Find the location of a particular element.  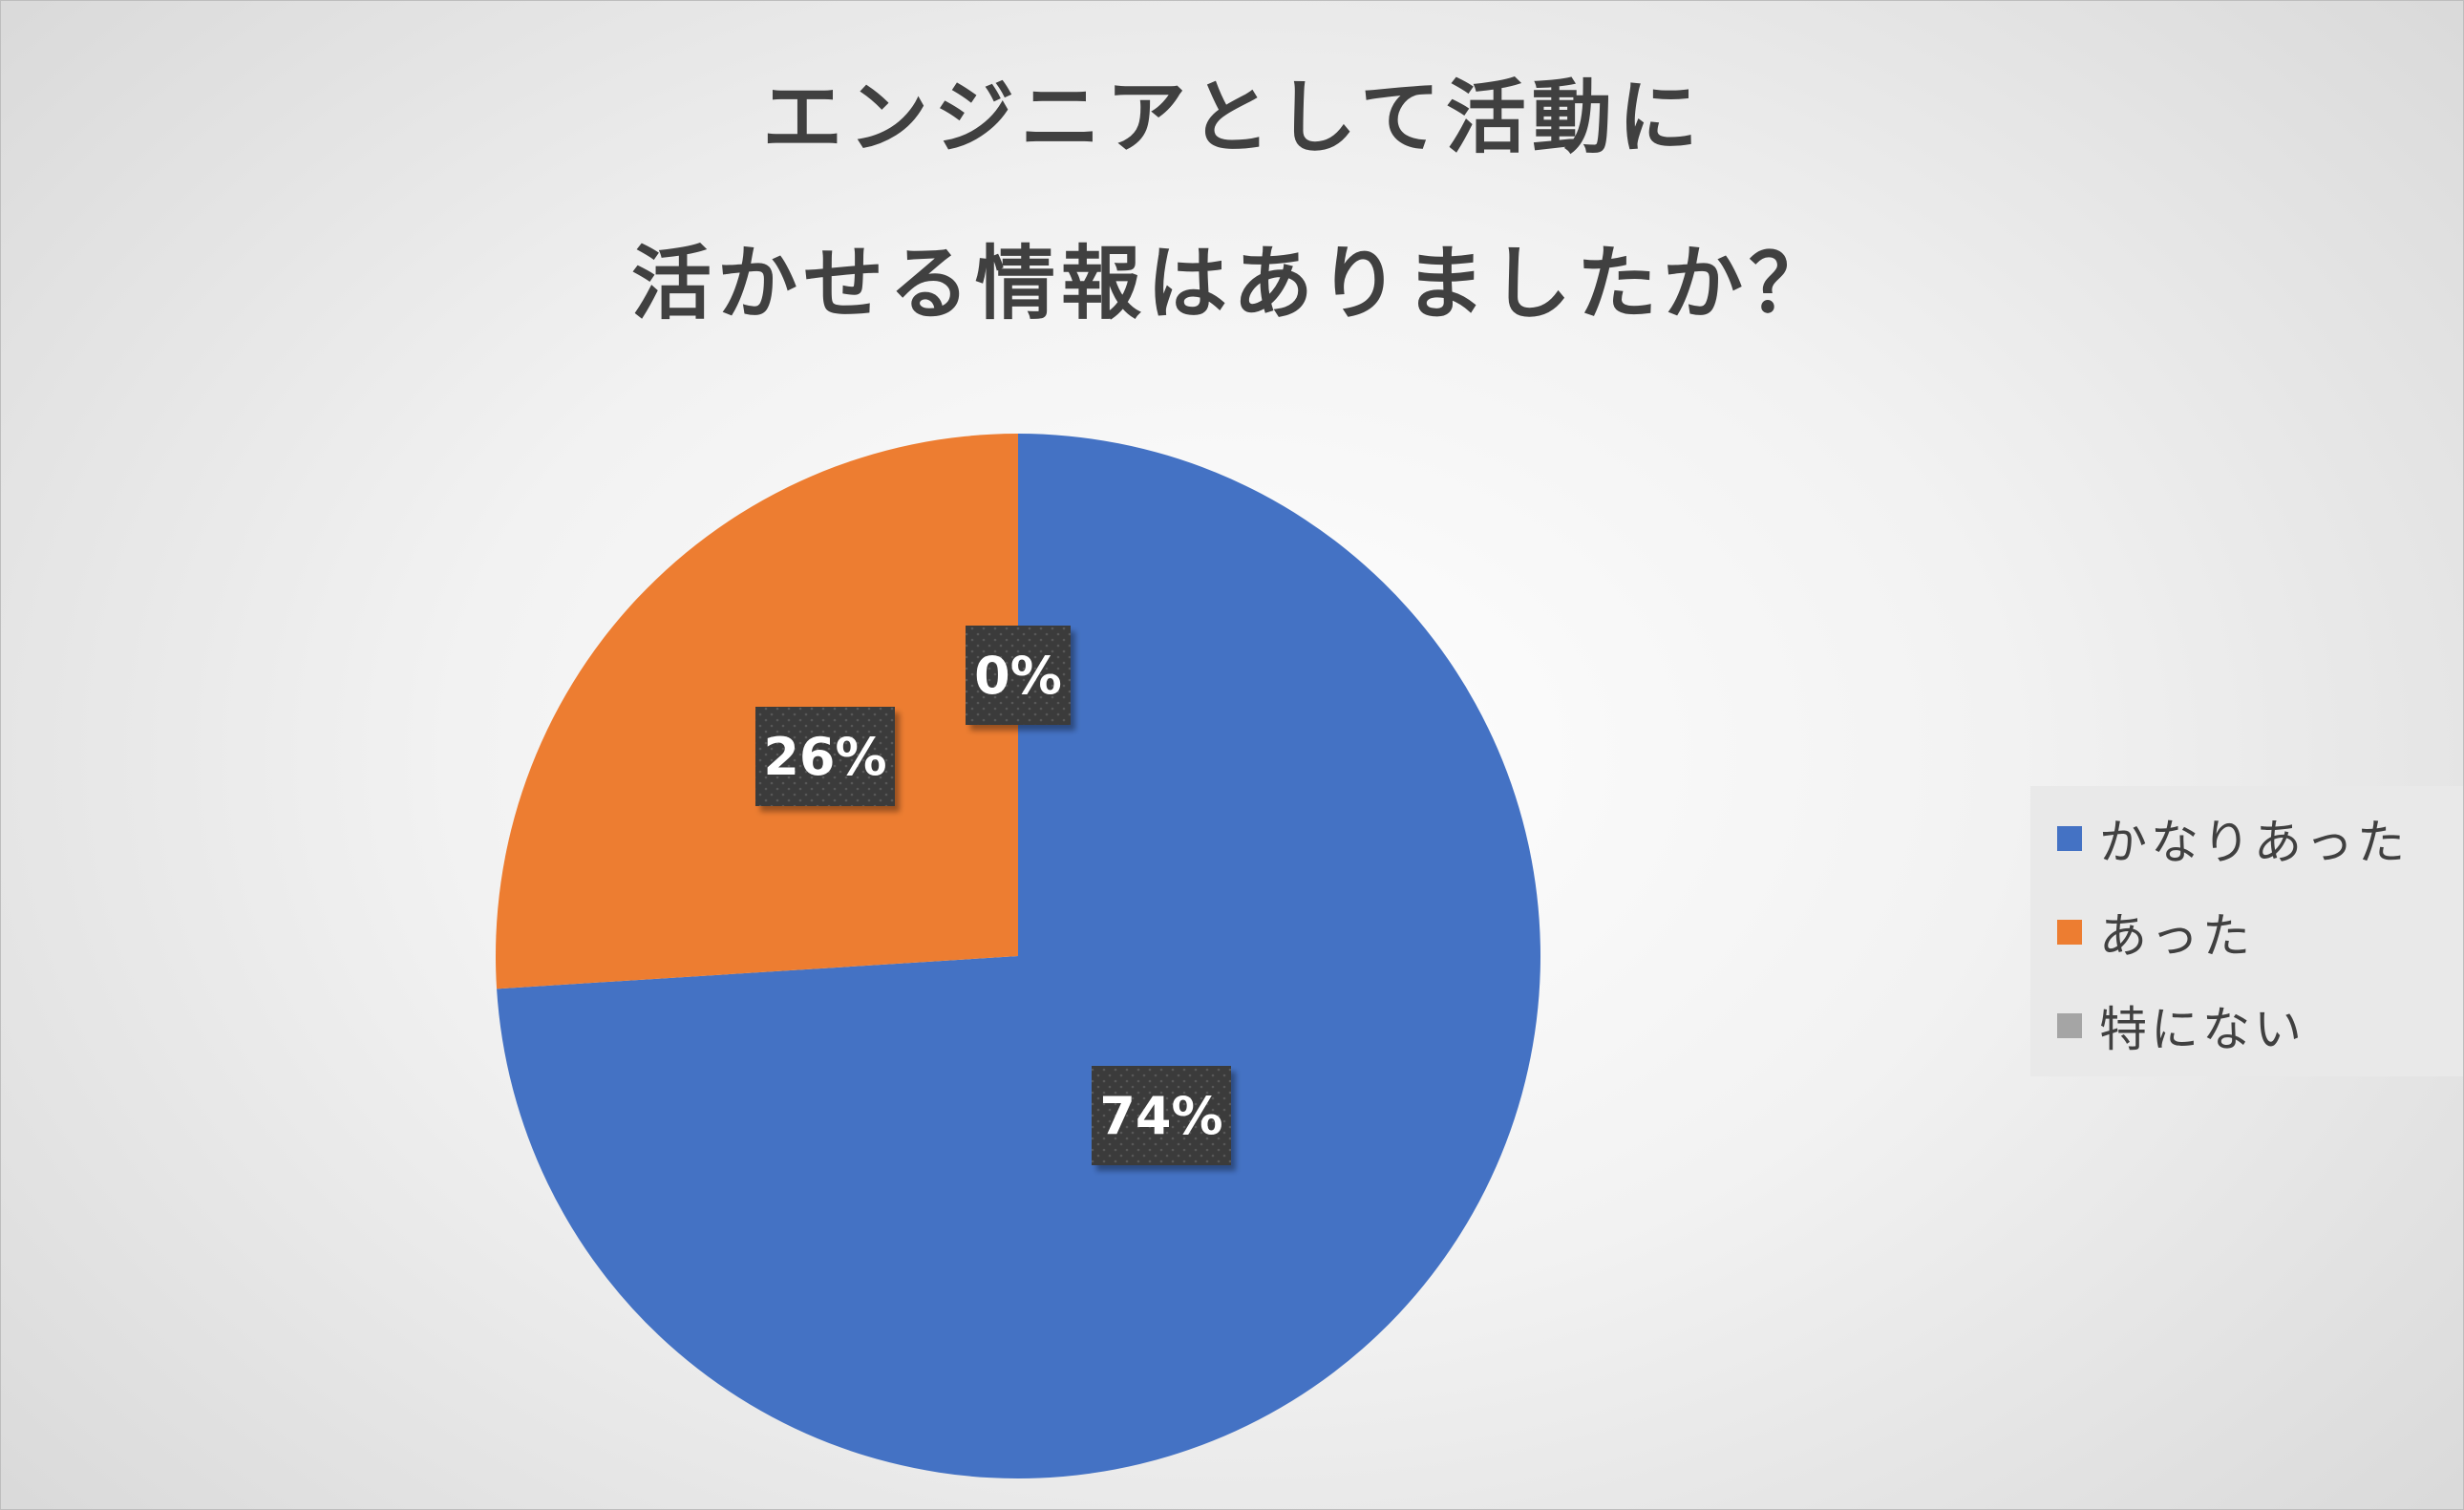

legend-item: かなりあった is located at coordinates (2233, 838).